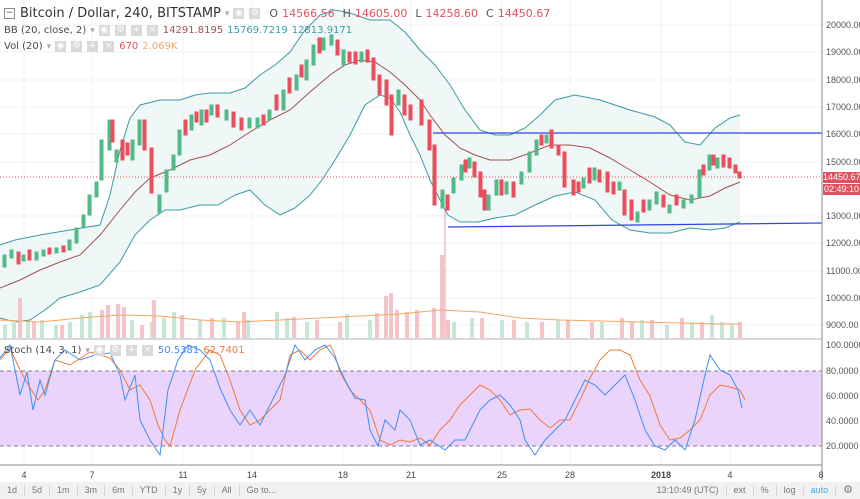 The width and height of the screenshot is (860, 499). Describe the element at coordinates (227, 490) in the screenshot. I see `range-all-button: All` at that location.